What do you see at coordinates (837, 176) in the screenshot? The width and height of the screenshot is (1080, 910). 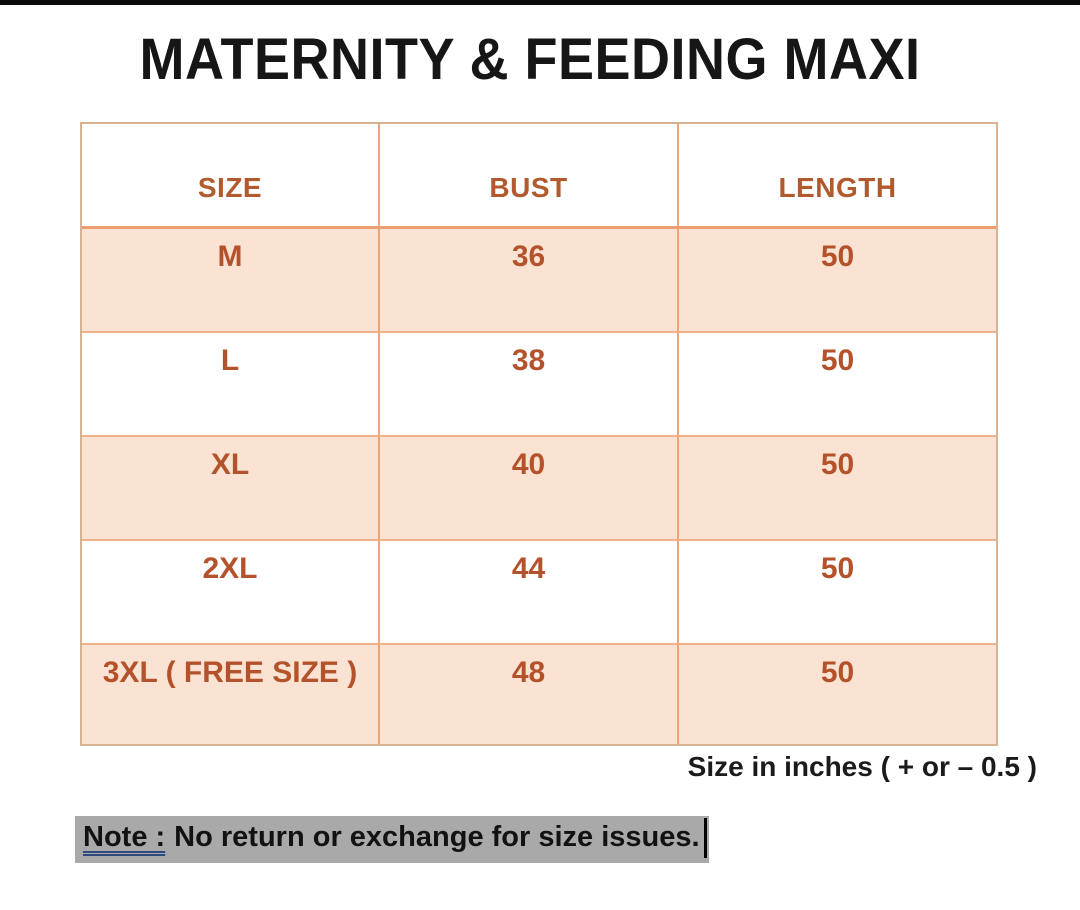 I see `column-header-length: LENGTH` at bounding box center [837, 176].